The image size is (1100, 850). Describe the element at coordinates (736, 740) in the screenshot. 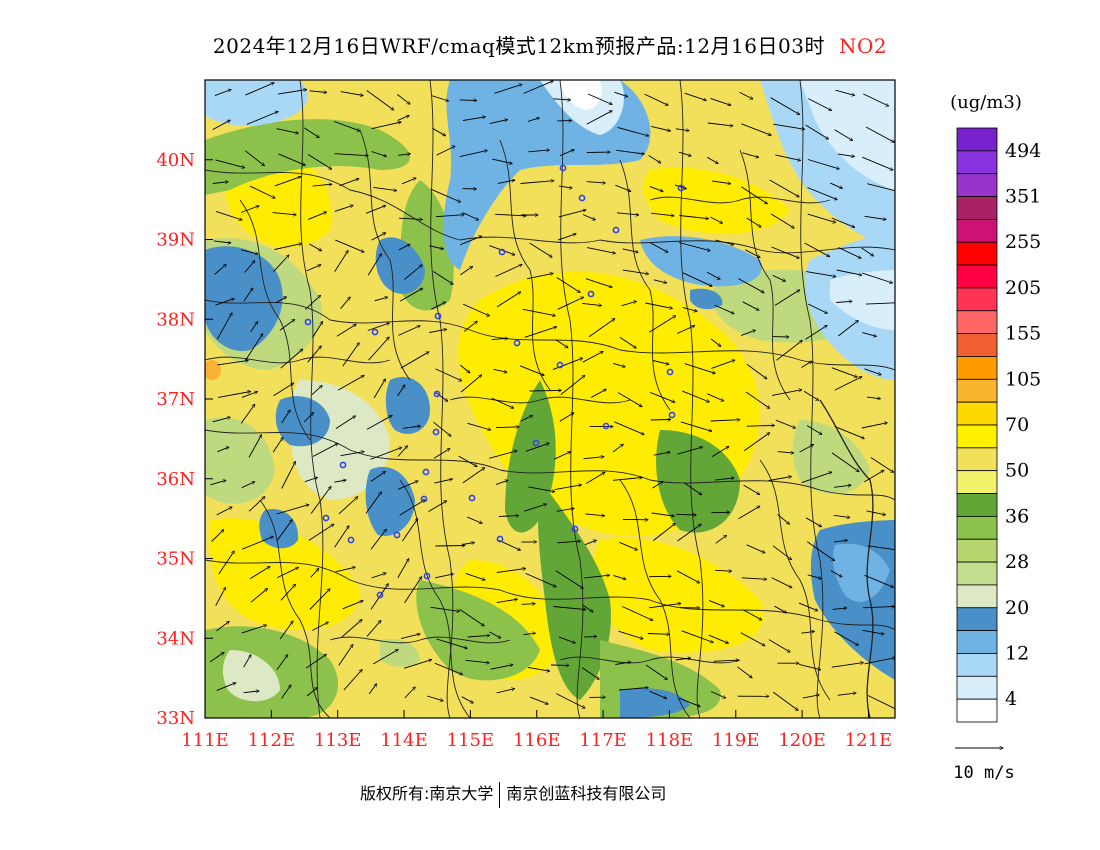

I see `x-tick-label: 119E` at that location.